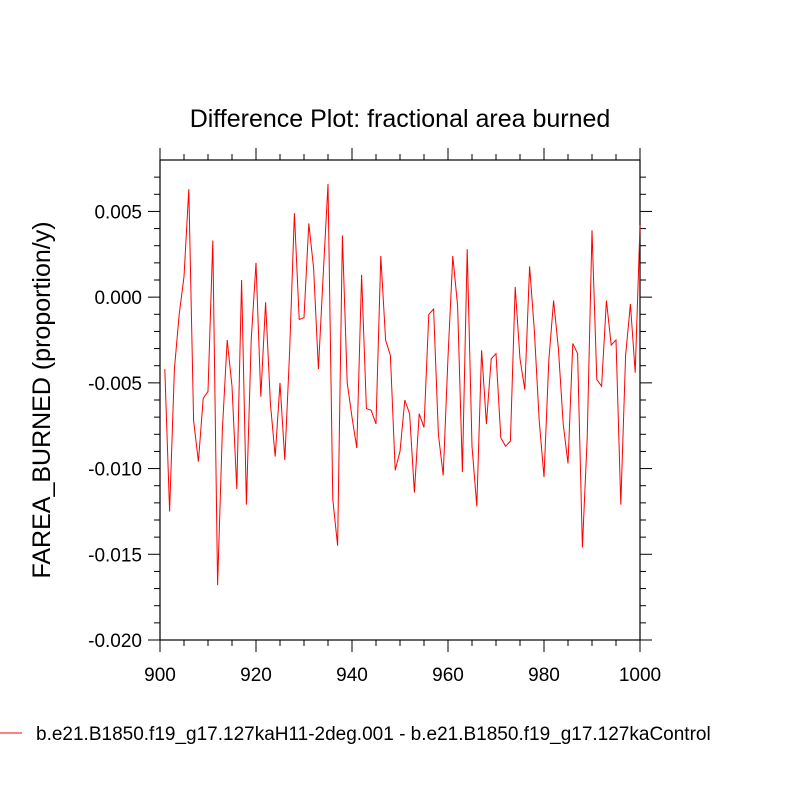  Describe the element at coordinates (115, 384) in the screenshot. I see `y-tick-label: -0.005` at that location.